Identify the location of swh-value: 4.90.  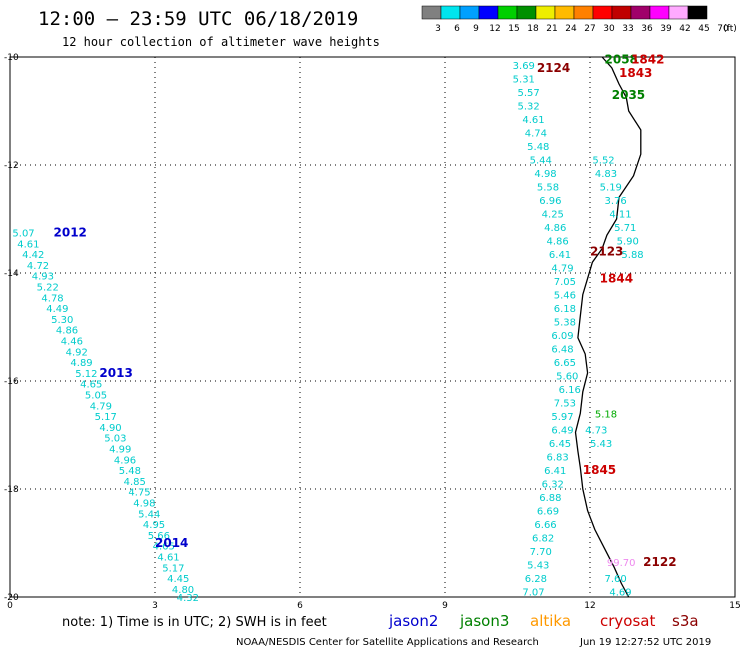
(110, 428).